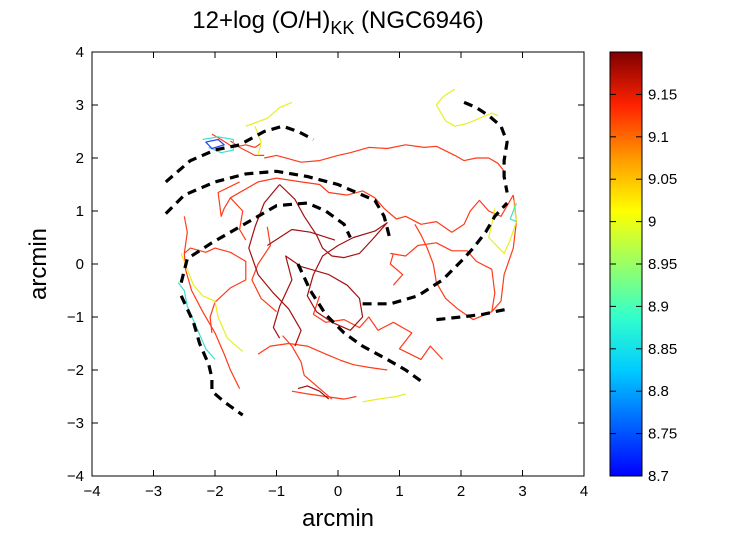  I want to click on colorbar-tick-label: 8.9, so click(658, 306).